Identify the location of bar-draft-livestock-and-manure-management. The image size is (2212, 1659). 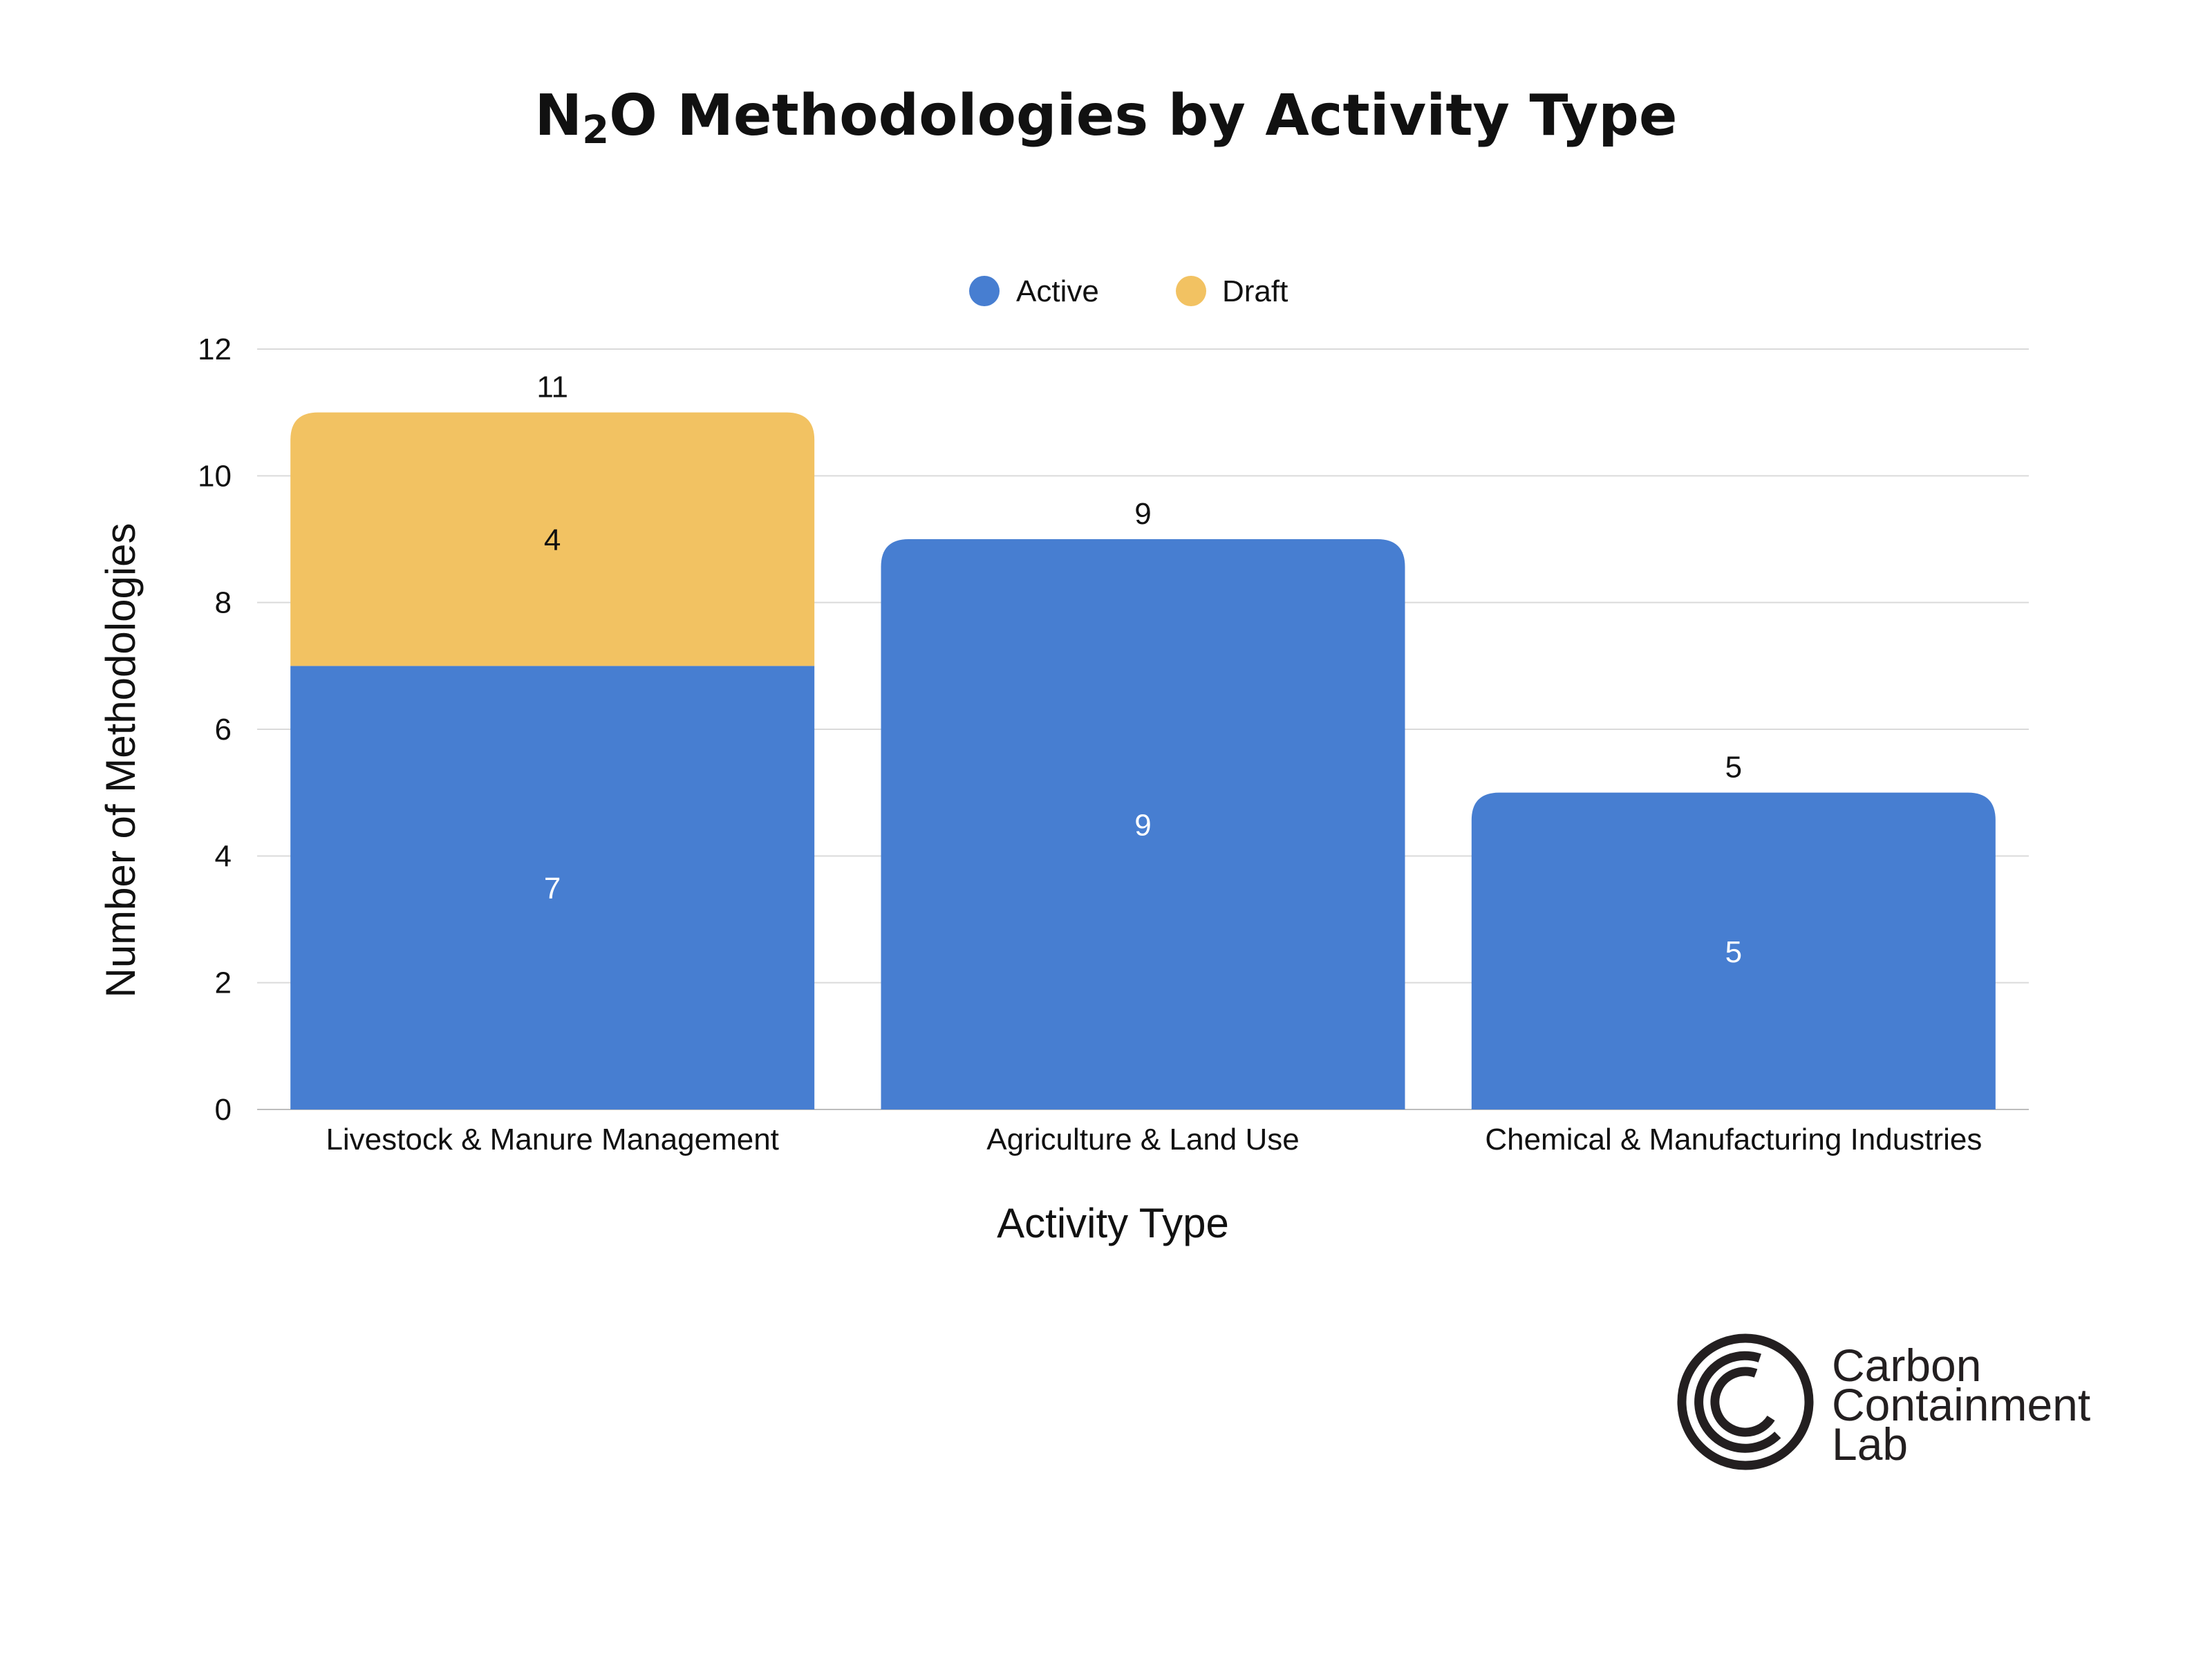
(552, 539).